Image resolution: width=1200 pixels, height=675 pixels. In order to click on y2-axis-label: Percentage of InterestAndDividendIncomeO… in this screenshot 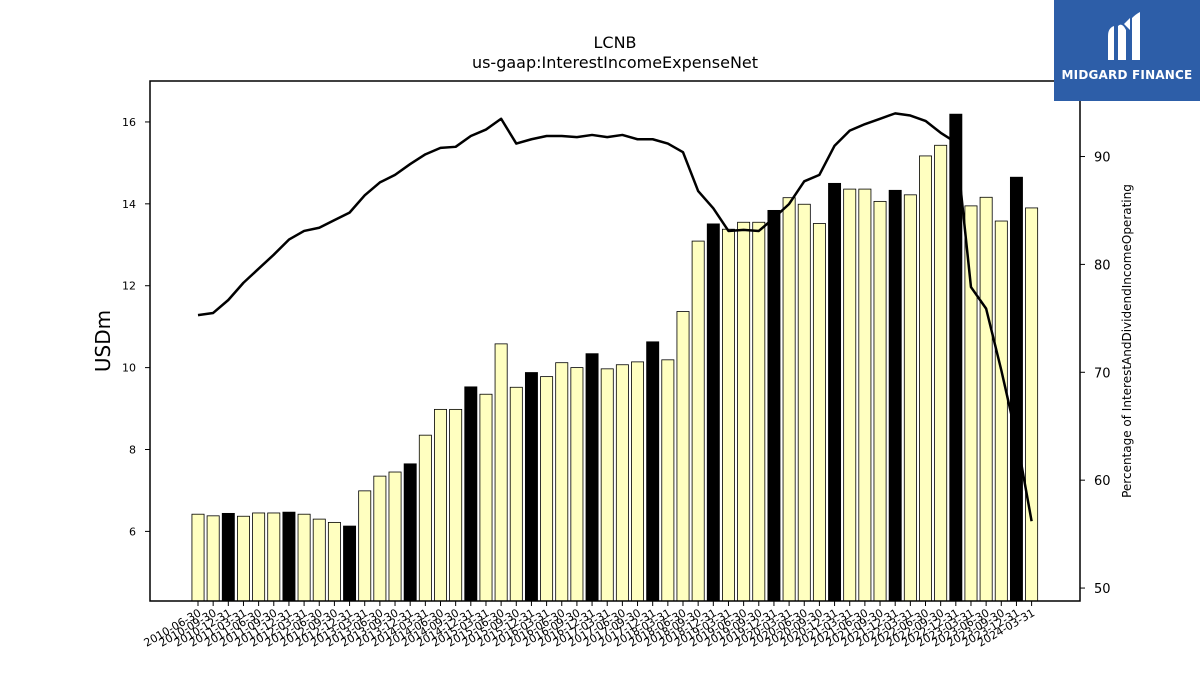, I will do `click(1127, 341)`.